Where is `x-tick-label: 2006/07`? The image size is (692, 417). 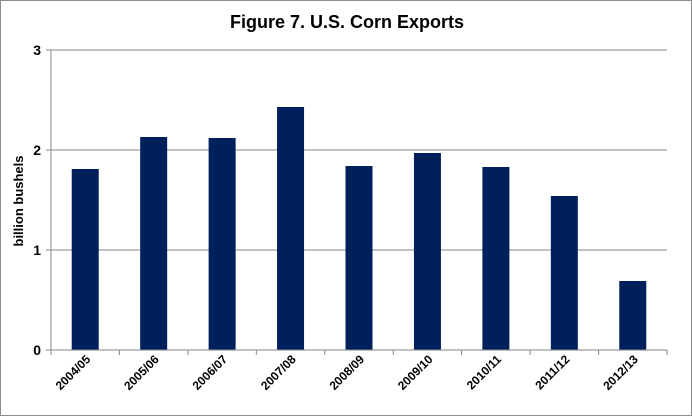
x-tick-label: 2006/07 is located at coordinates (210, 372).